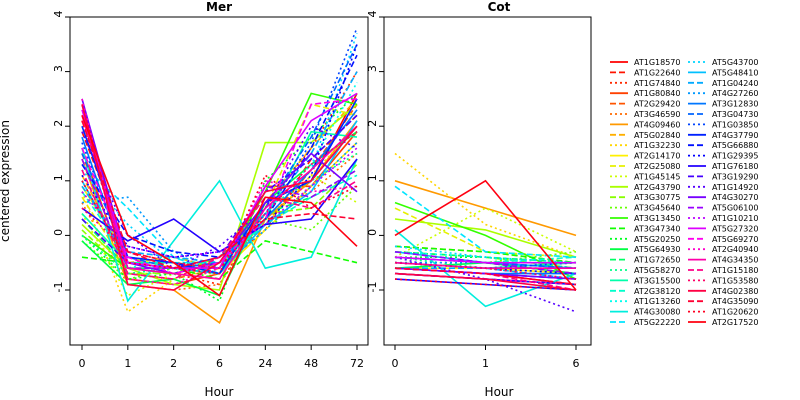  I want to click on series-line-mer-at1g76180, so click(219, 205).